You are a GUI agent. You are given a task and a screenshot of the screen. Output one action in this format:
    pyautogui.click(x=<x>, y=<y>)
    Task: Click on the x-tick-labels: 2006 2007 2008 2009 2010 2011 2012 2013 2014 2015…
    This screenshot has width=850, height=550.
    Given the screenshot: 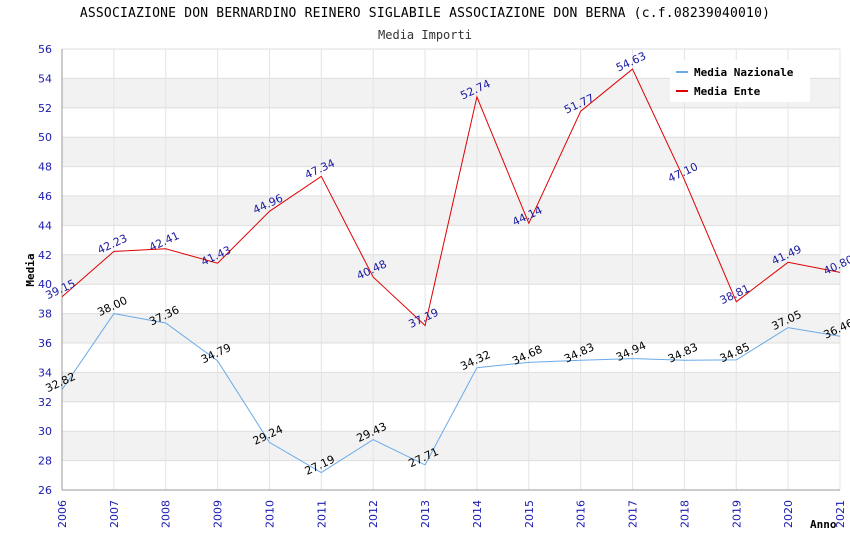 What is the action you would take?
    pyautogui.click(x=451, y=514)
    